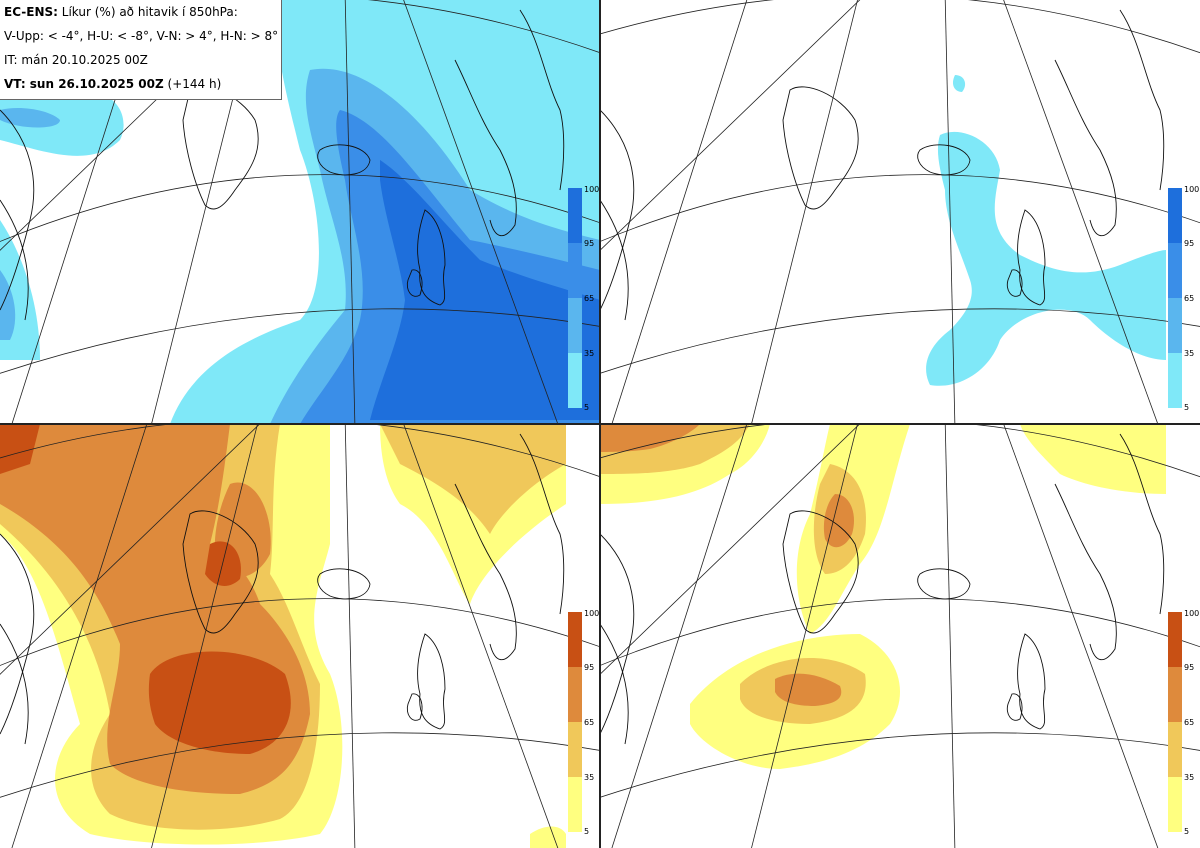 The height and width of the screenshot is (848, 1200). I want to click on panel-divider-horizontal, so click(600, 424).